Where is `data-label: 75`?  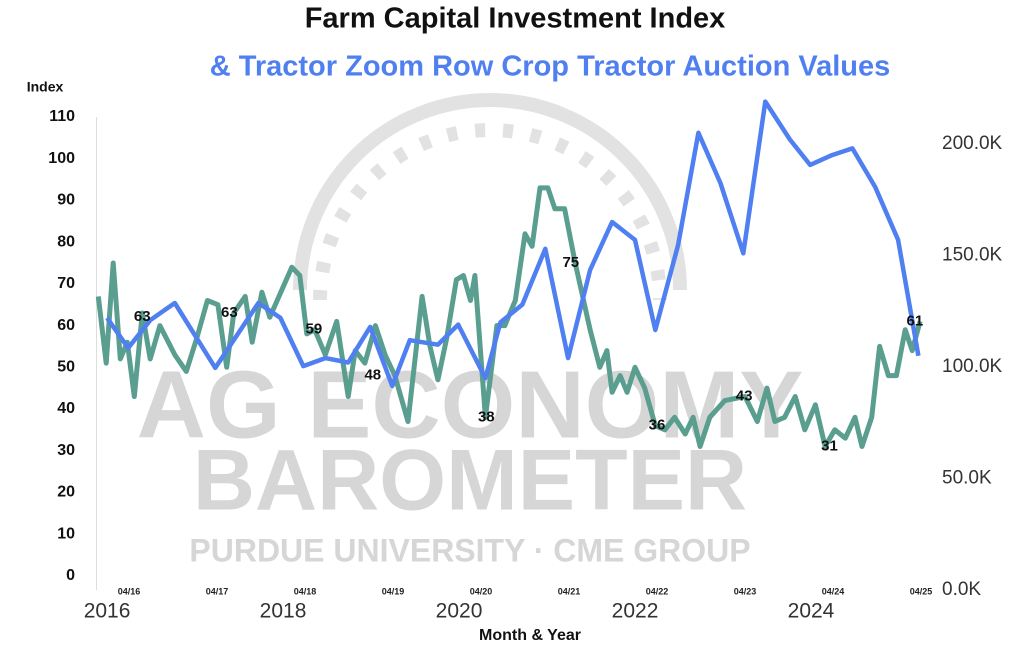
data-label: 75 is located at coordinates (570, 262).